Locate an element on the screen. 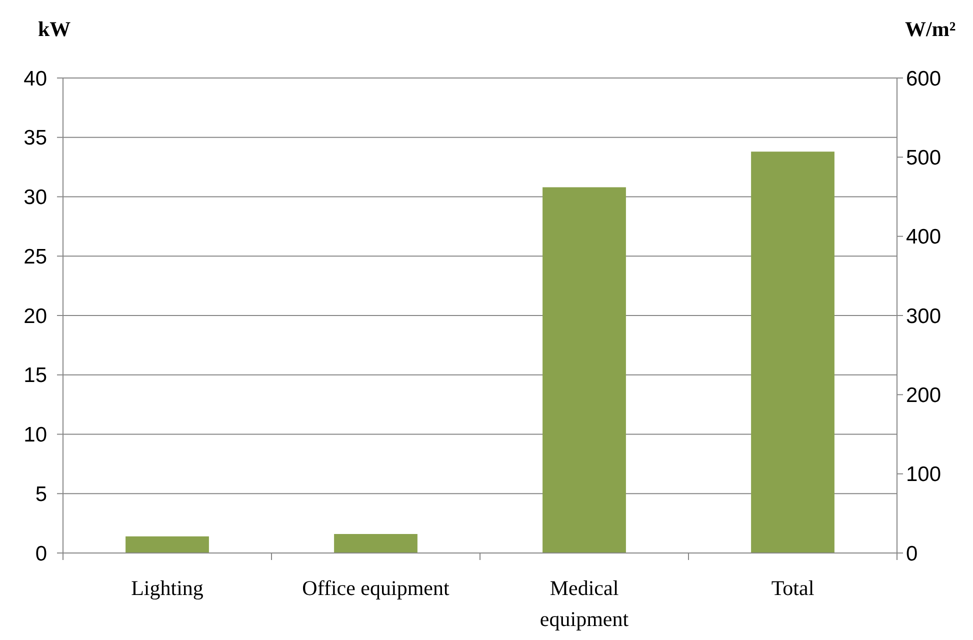  y-axis-title: kW is located at coordinates (54, 29).